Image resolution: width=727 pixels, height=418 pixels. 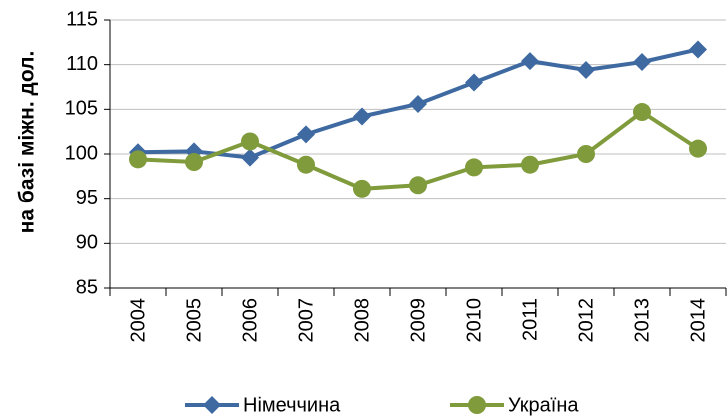 I want to click on y-tick-label: 110, so click(x=82, y=64).